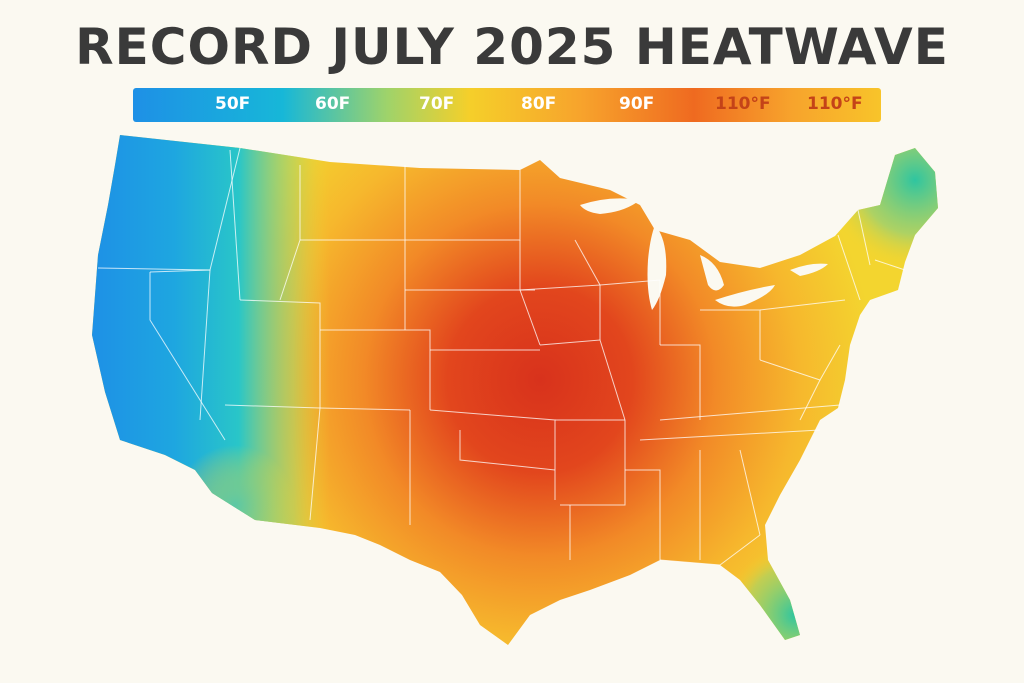 The height and width of the screenshot is (683, 1024). What do you see at coordinates (437, 104) in the screenshot?
I see `legend-label-70: 70F` at bounding box center [437, 104].